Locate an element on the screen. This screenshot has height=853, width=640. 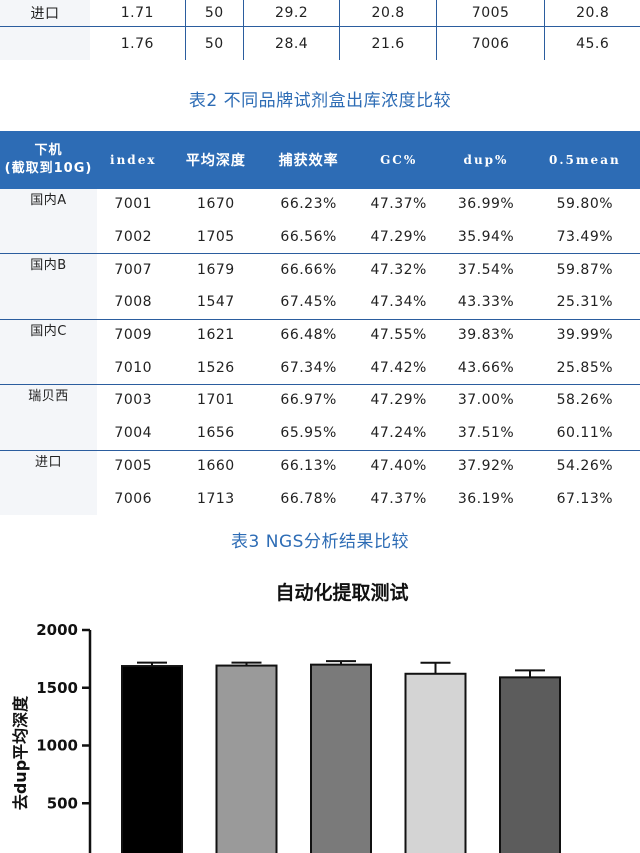
table-row: 国内A 7001 1670 66.23% 47.37% 36.99% 59.80% is located at coordinates (320, 222).